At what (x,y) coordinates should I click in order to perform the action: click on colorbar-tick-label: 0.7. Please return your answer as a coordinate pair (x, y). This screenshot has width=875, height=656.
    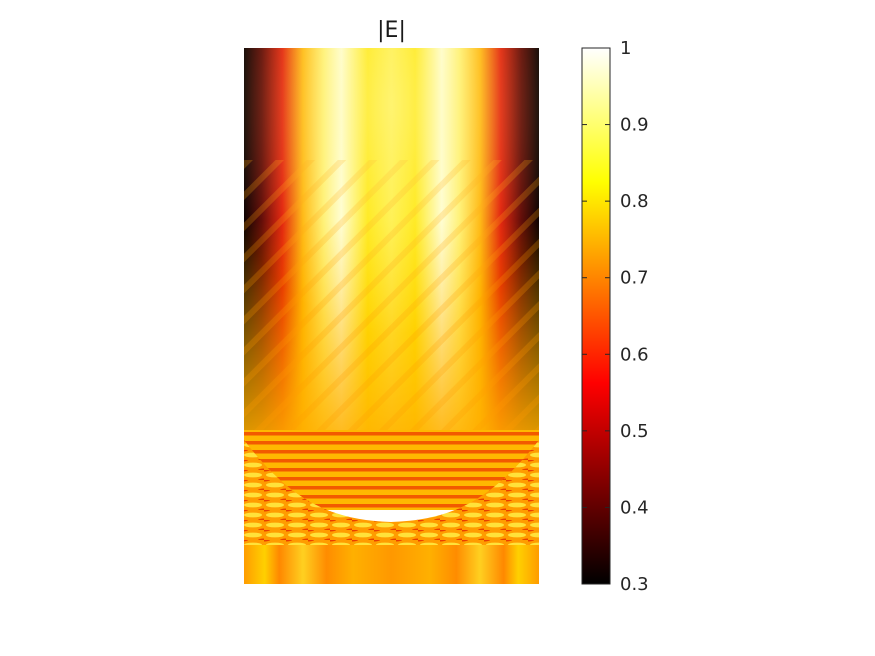
    Looking at the image, I should click on (634, 278).